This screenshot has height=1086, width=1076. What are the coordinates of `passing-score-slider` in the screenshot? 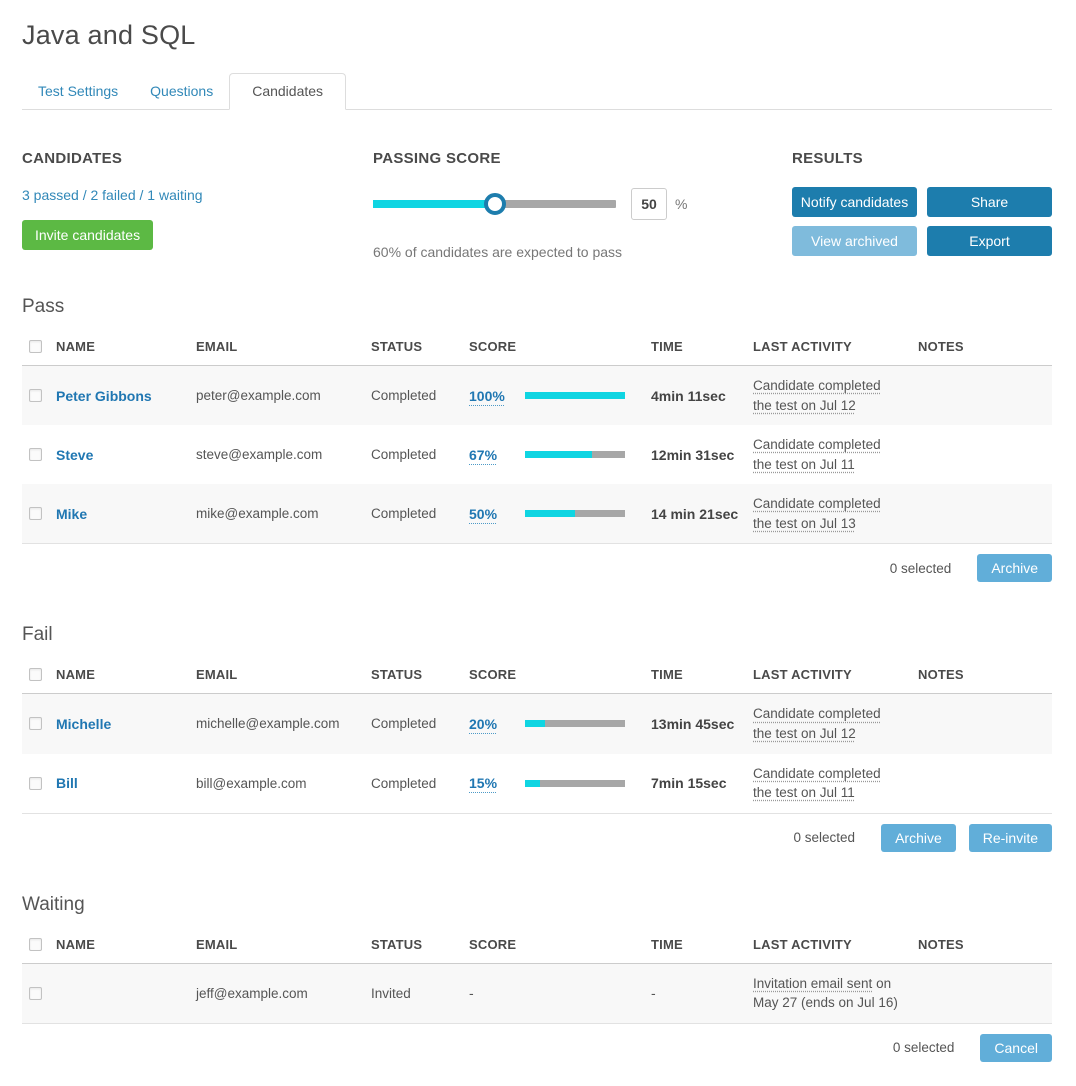 It's located at (494, 204).